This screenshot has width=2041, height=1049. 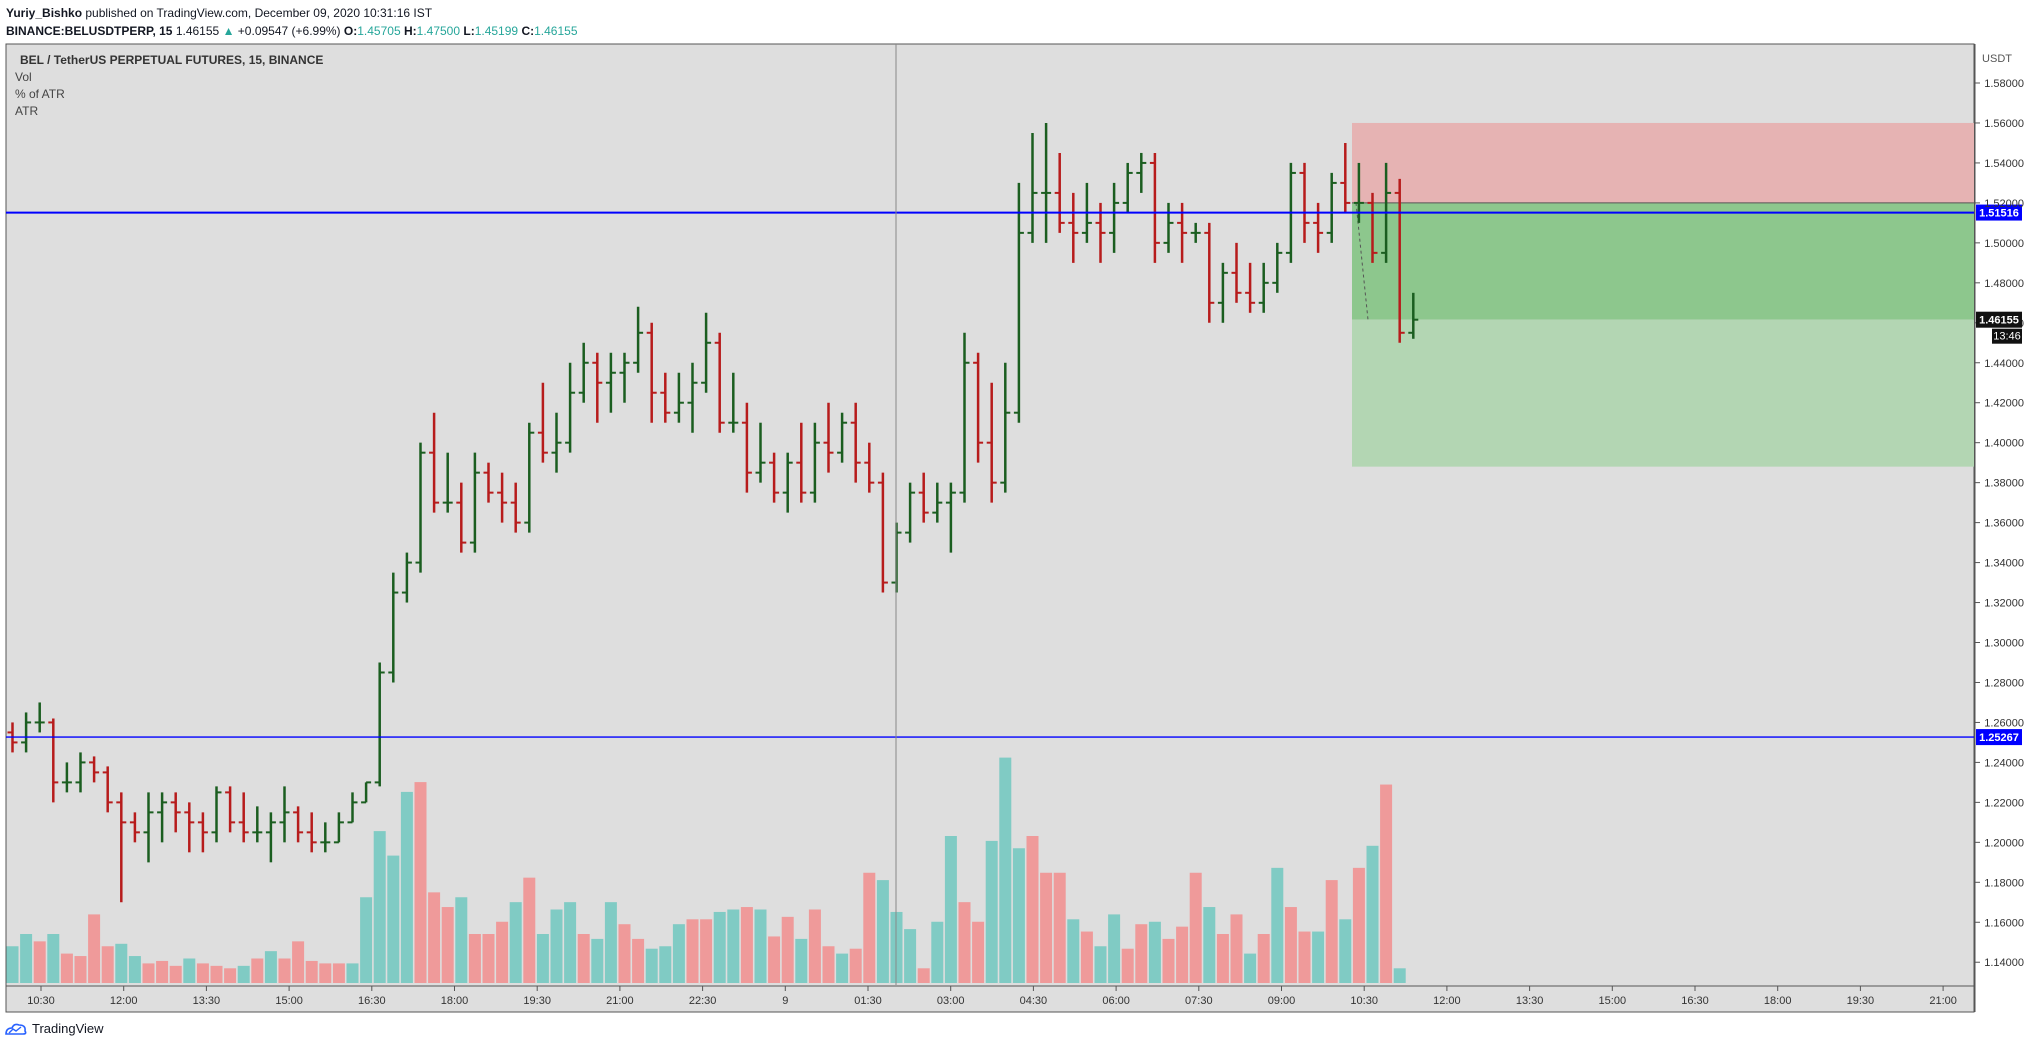 What do you see at coordinates (68, 1028) in the screenshot?
I see `footer-brand: TradingView` at bounding box center [68, 1028].